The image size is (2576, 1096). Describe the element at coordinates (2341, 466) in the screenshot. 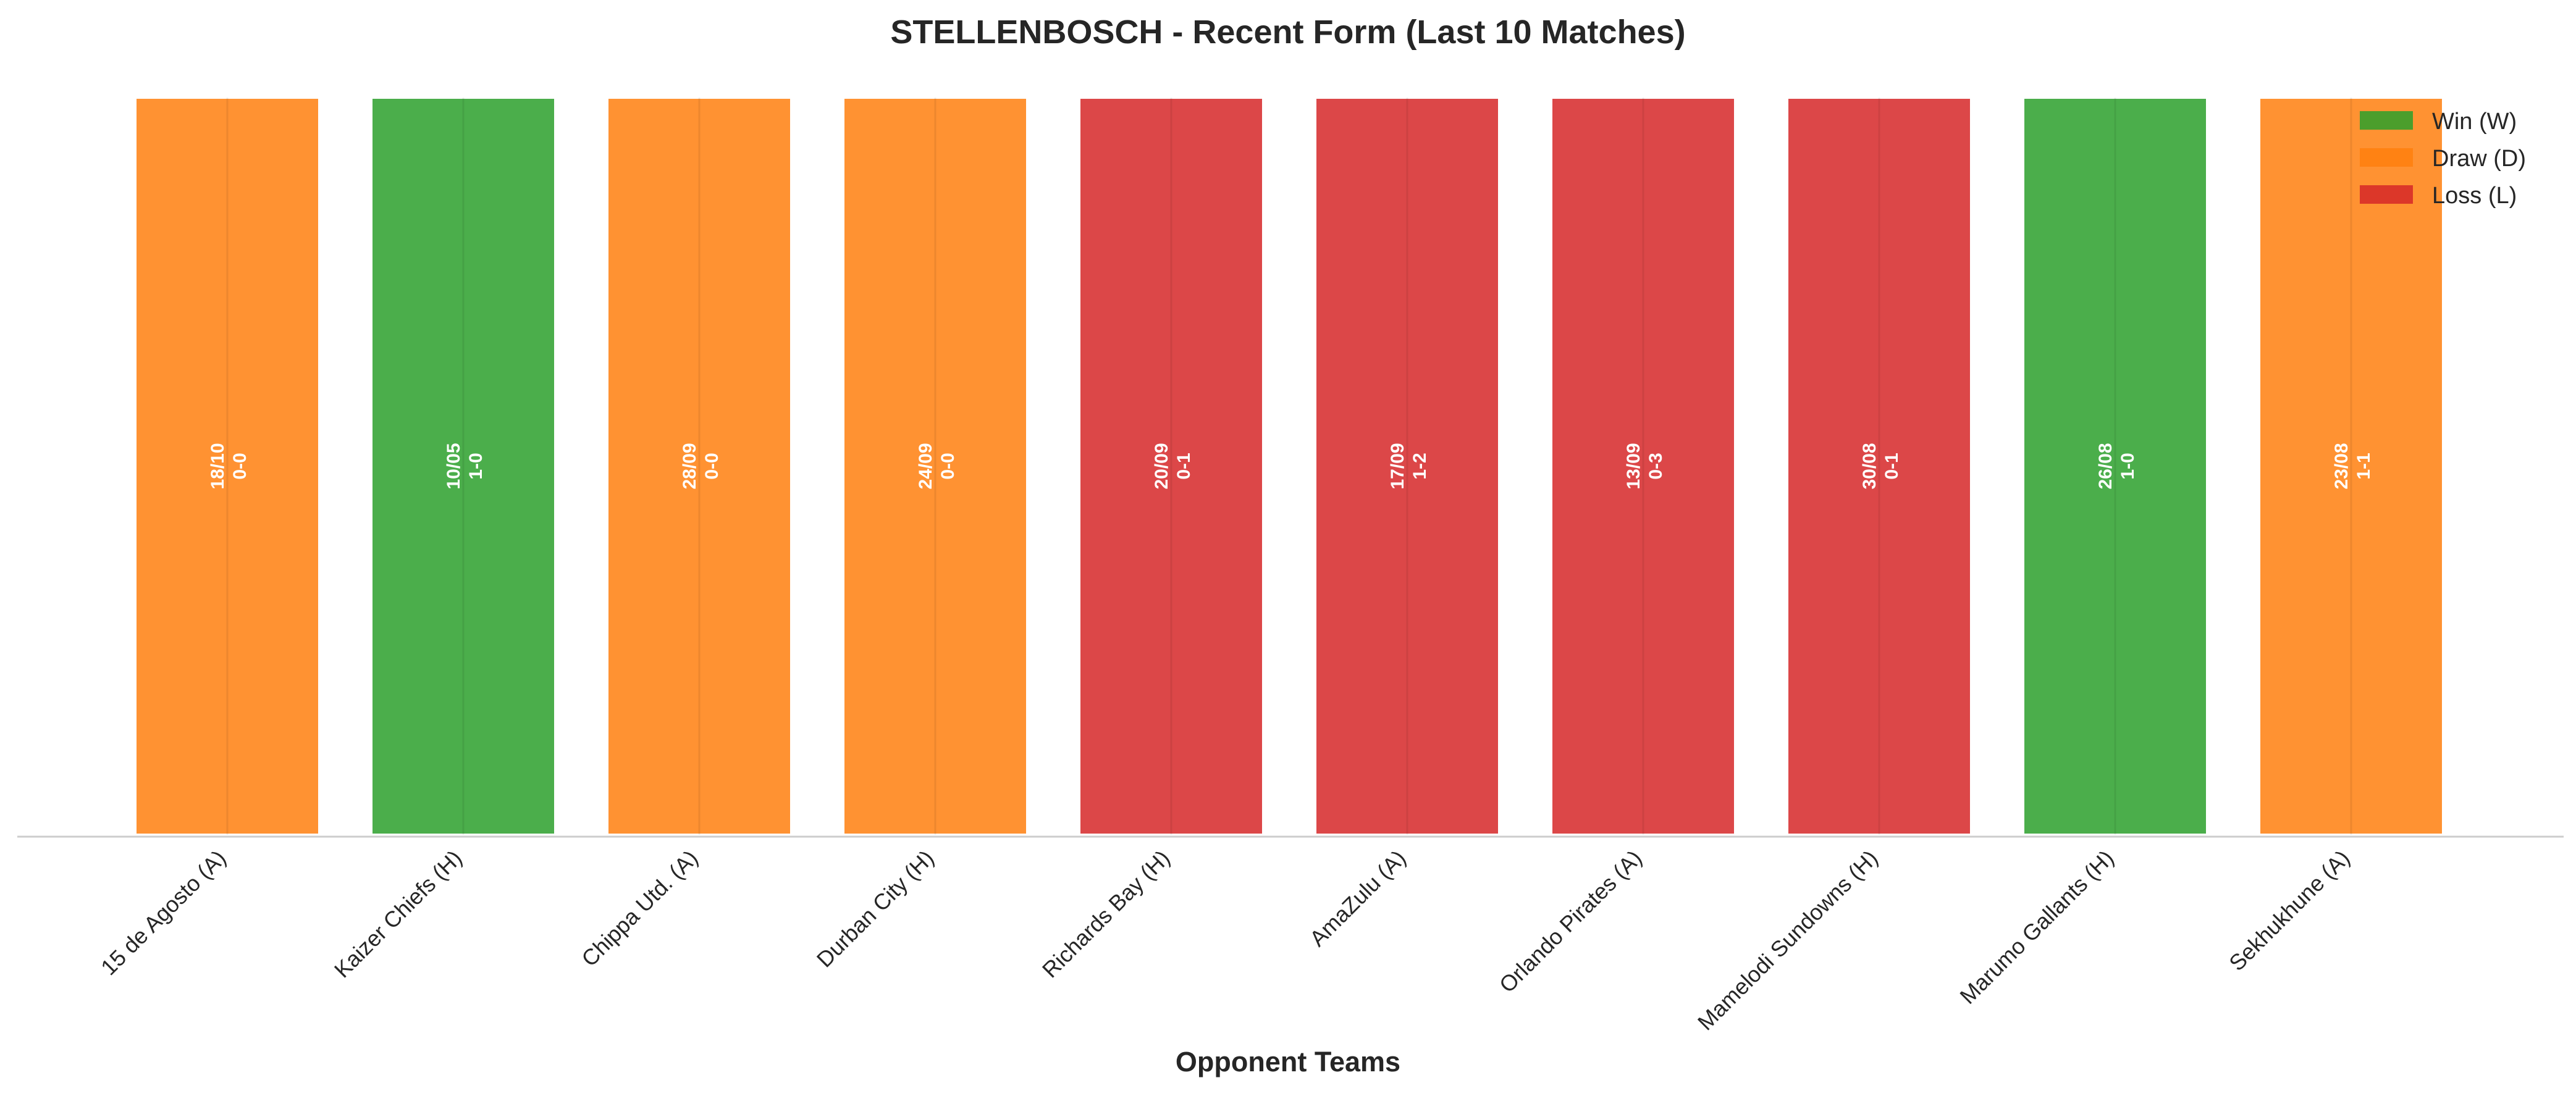

I see `bar-date-label: 23/08` at that location.